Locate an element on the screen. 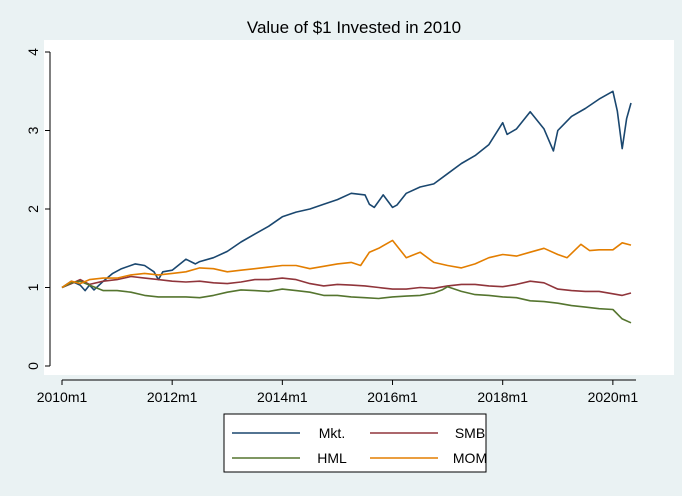  legend-label-mkt: Mkt. is located at coordinates (332, 433).